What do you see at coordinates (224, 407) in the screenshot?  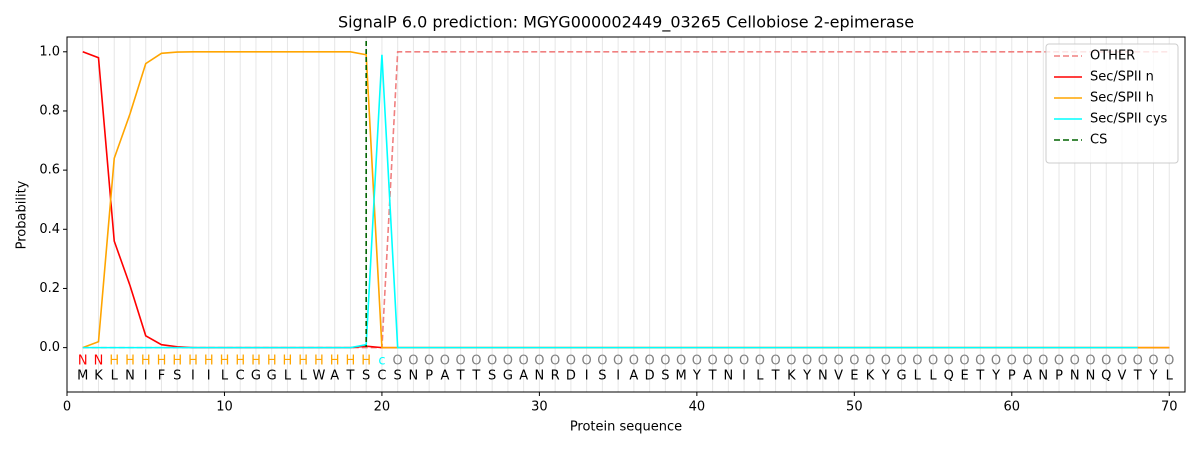 I see `x-tick-label: 10` at bounding box center [224, 407].